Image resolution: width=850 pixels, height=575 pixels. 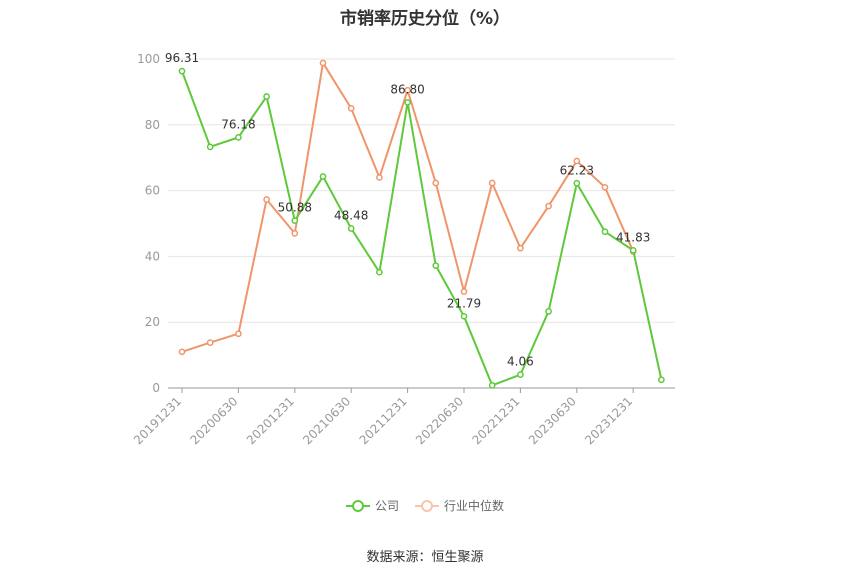 What do you see at coordinates (152, 256) in the screenshot?
I see `y-tick-label: 40` at bounding box center [152, 256].